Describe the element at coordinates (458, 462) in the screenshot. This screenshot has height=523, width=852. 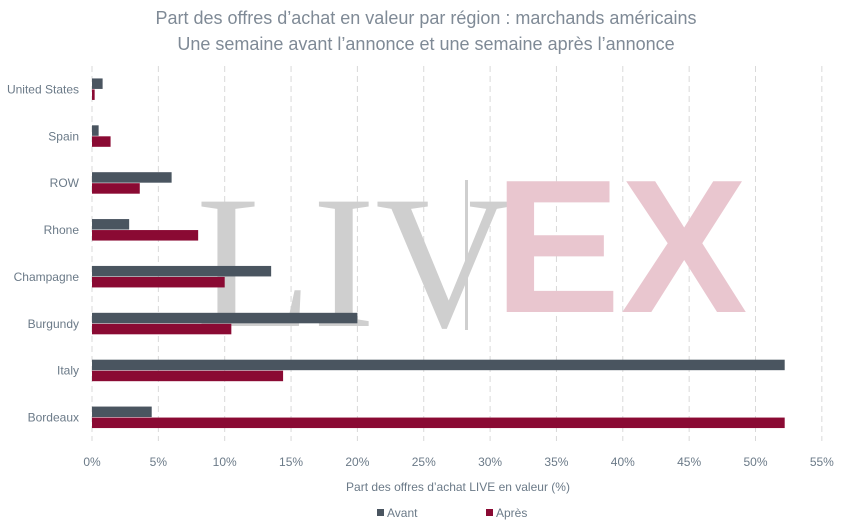
I see `x-tick-labels: 0% 5% 10% 15% 20% 25% 30% 35% 40% 45% 50% 55%` at that location.